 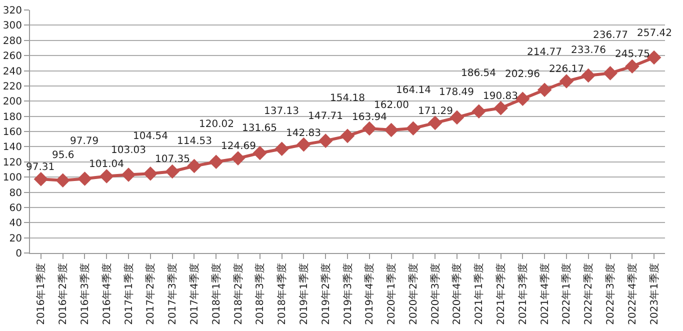 I want to click on data-label: 124.69, so click(x=238, y=146).